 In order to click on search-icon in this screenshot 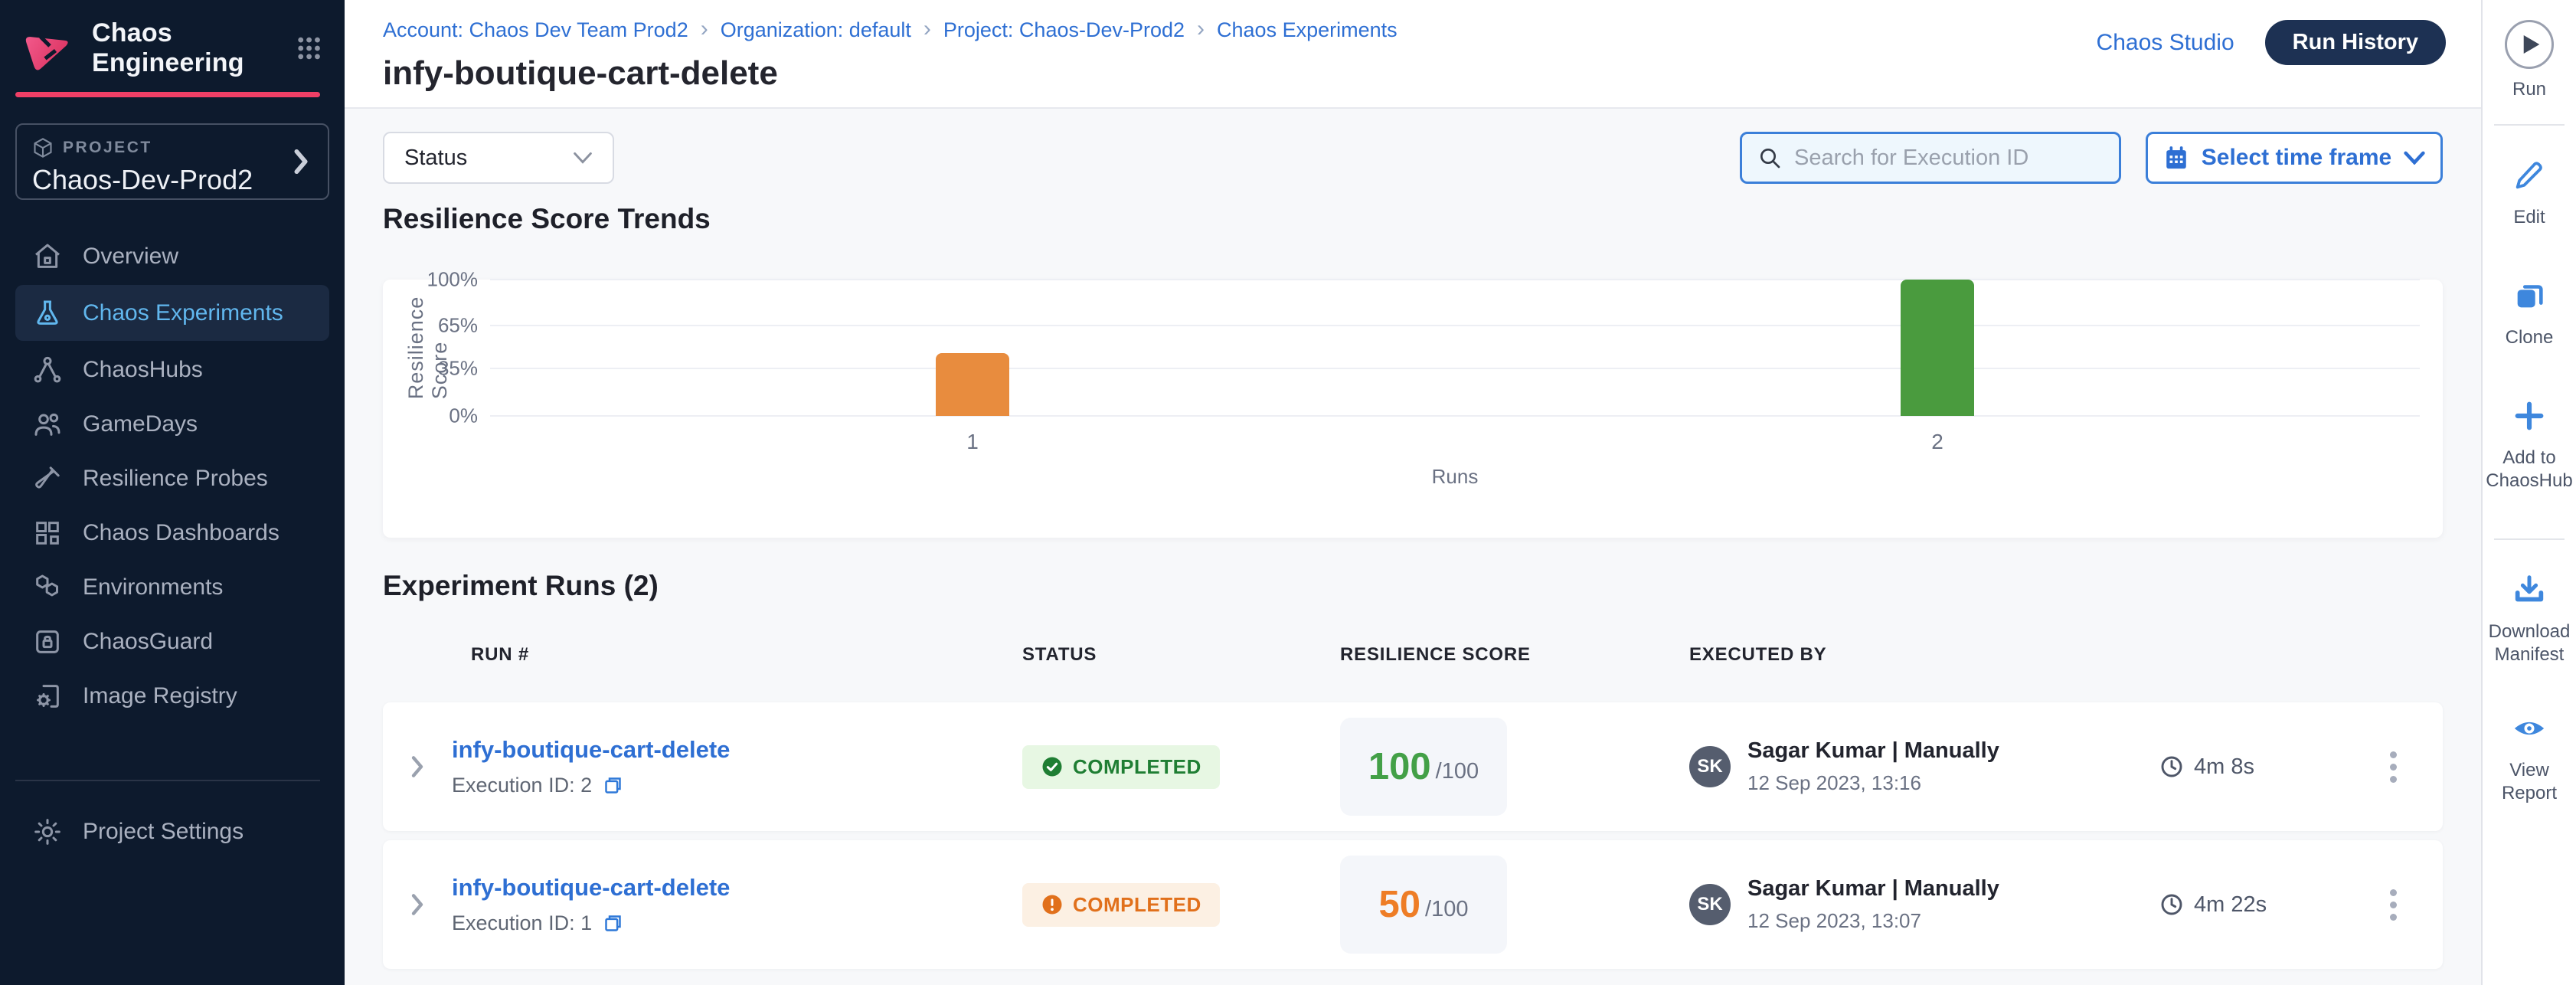, I will do `click(1770, 159)`.